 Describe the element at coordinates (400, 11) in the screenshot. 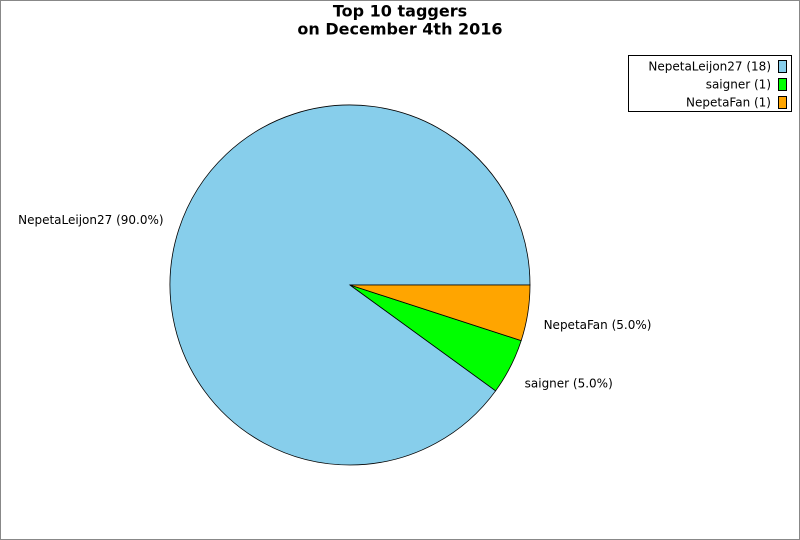

I see `chart-title: Top 10 taggers` at that location.